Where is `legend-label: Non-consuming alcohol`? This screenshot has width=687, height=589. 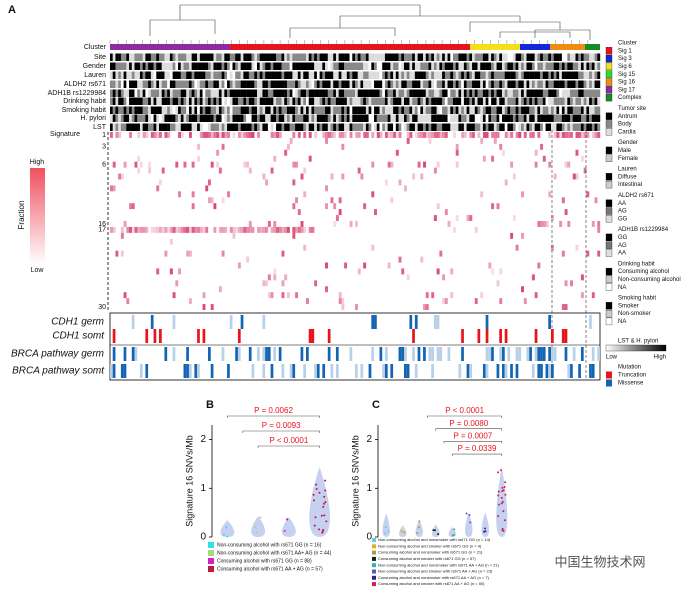
legend-label: Non-consuming alcohol is located at coordinates (649, 280).